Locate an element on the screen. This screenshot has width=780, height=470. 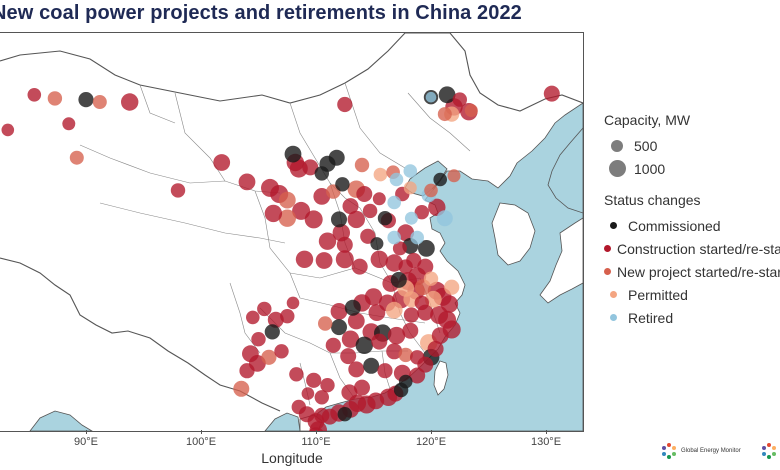
capacity-legend-item: 1000 is located at coordinates (692, 168).